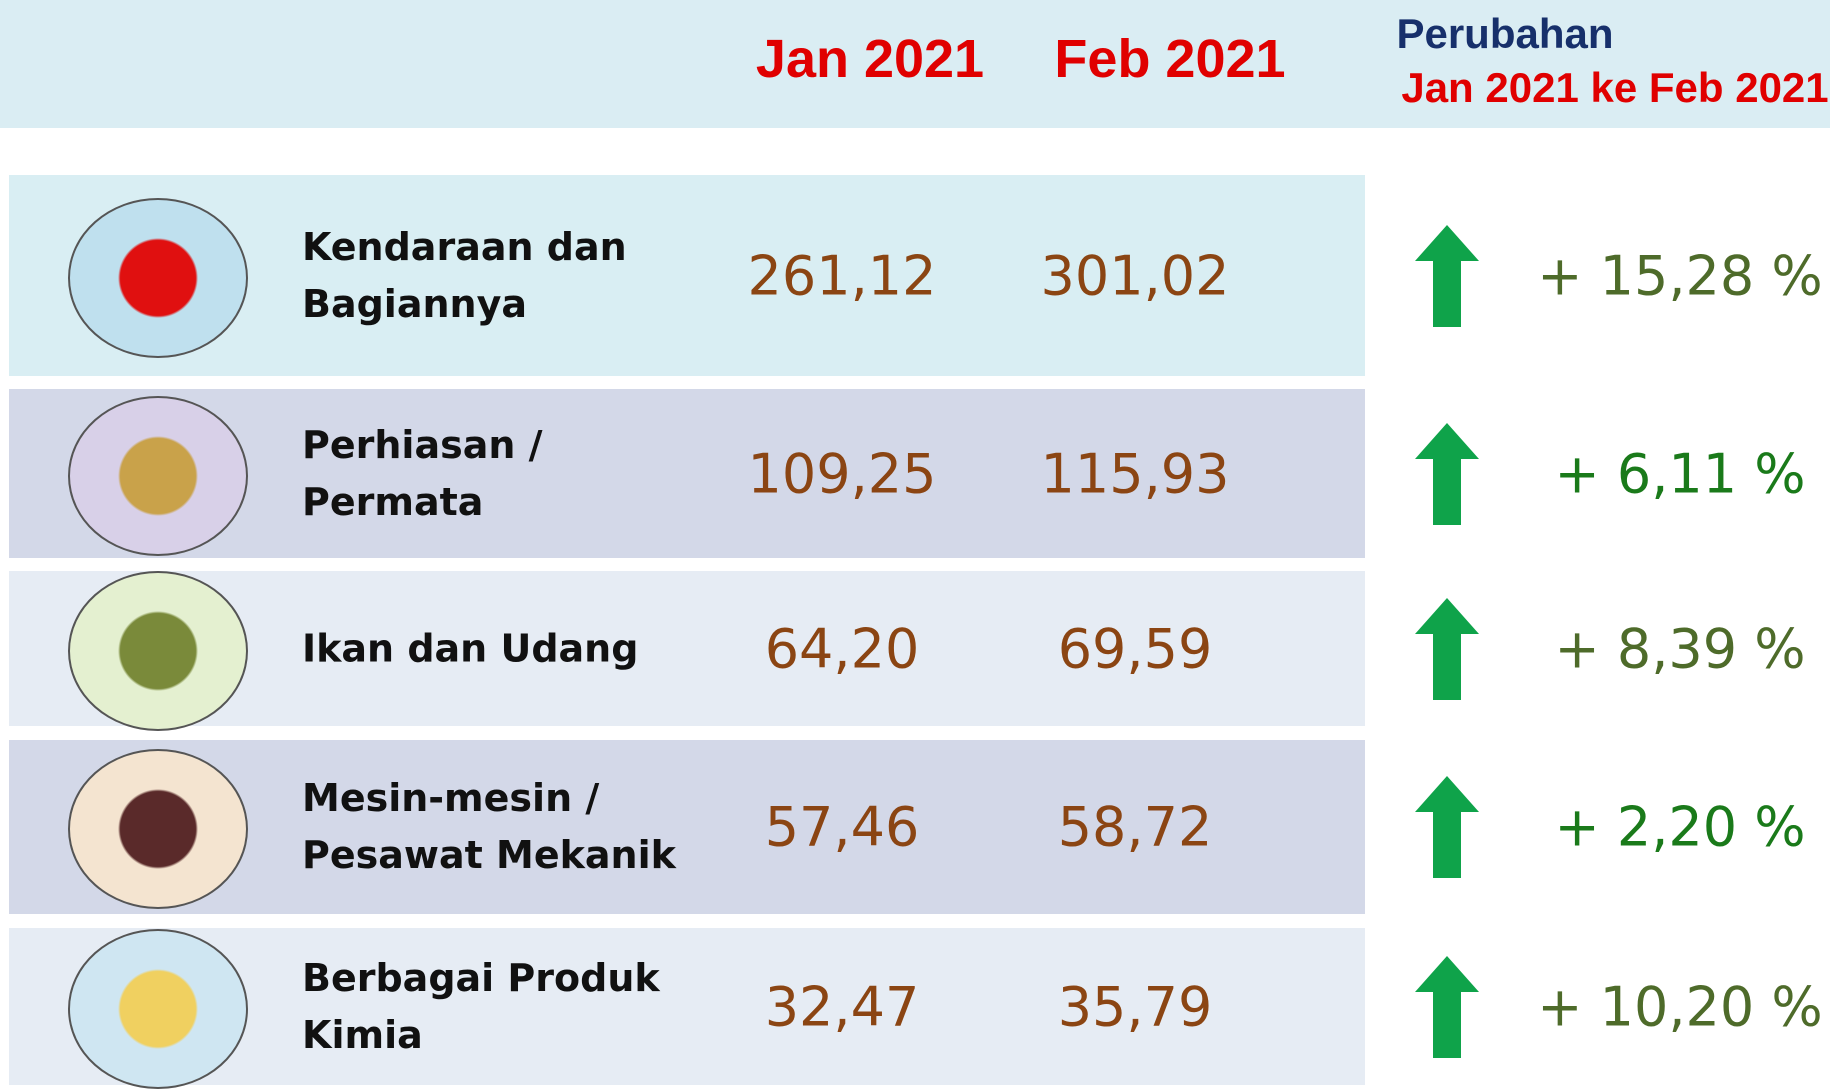  What do you see at coordinates (1680, 275) in the screenshot?
I see `change-value: + 15,28 %` at bounding box center [1680, 275].